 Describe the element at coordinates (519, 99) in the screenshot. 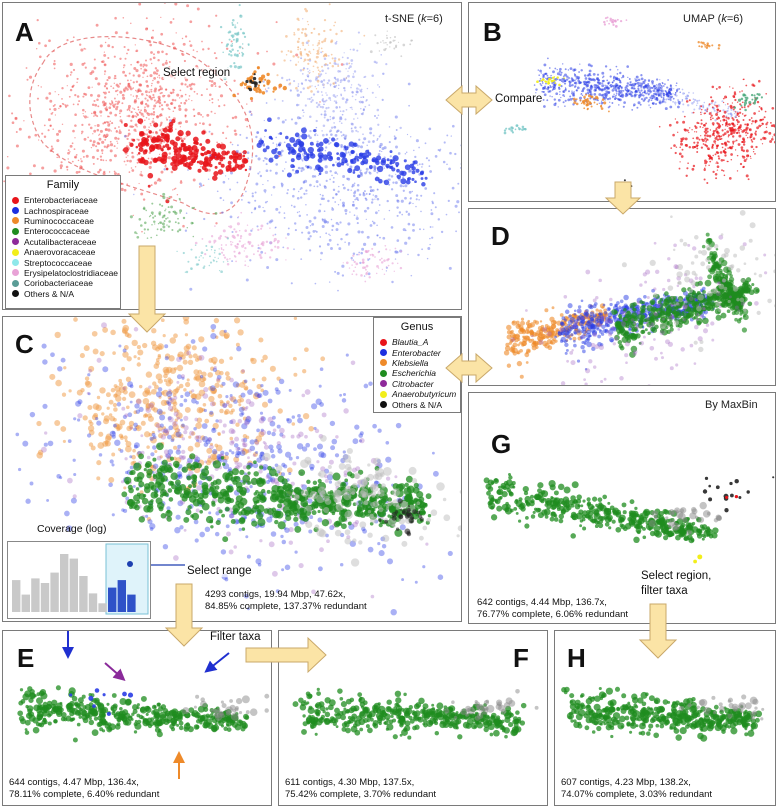

I see `compare-annotation: Compare` at that location.